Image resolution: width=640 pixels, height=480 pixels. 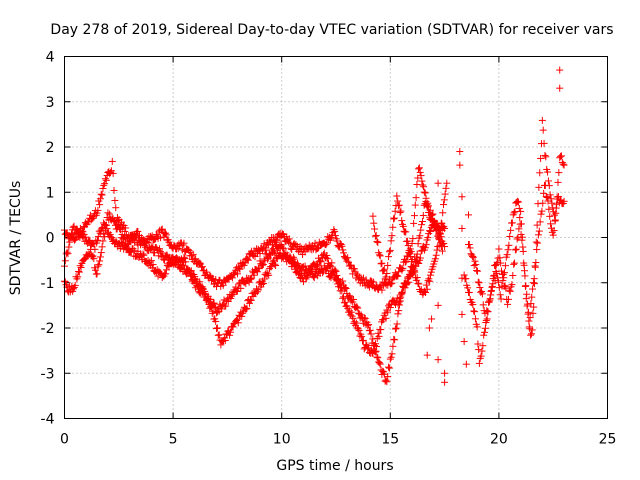 What do you see at coordinates (48, 374) in the screenshot?
I see `y-tick-label-m3: -3` at bounding box center [48, 374].